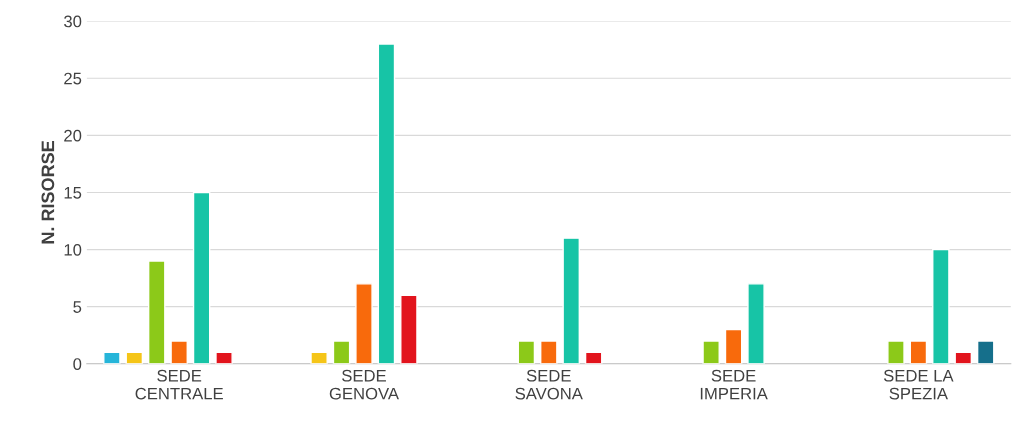  What do you see at coordinates (549, 384) in the screenshot?
I see `x-tick-label: SEDE SAVONA` at bounding box center [549, 384].